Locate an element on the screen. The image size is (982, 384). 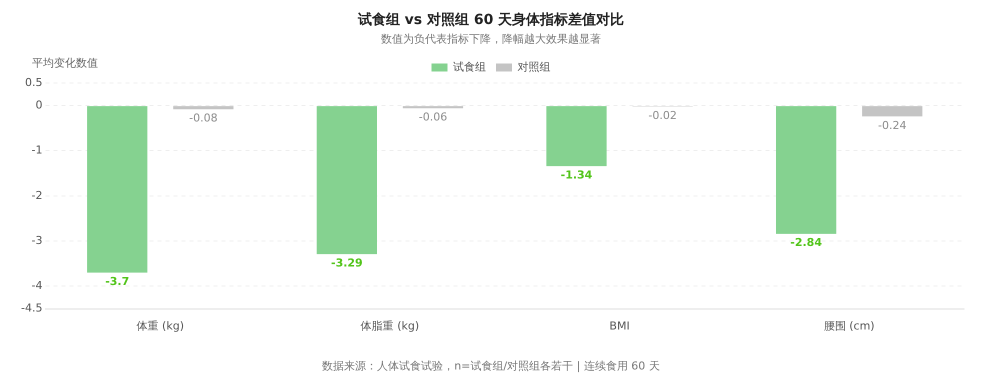
data-label: -1.34 is located at coordinates (576, 175).